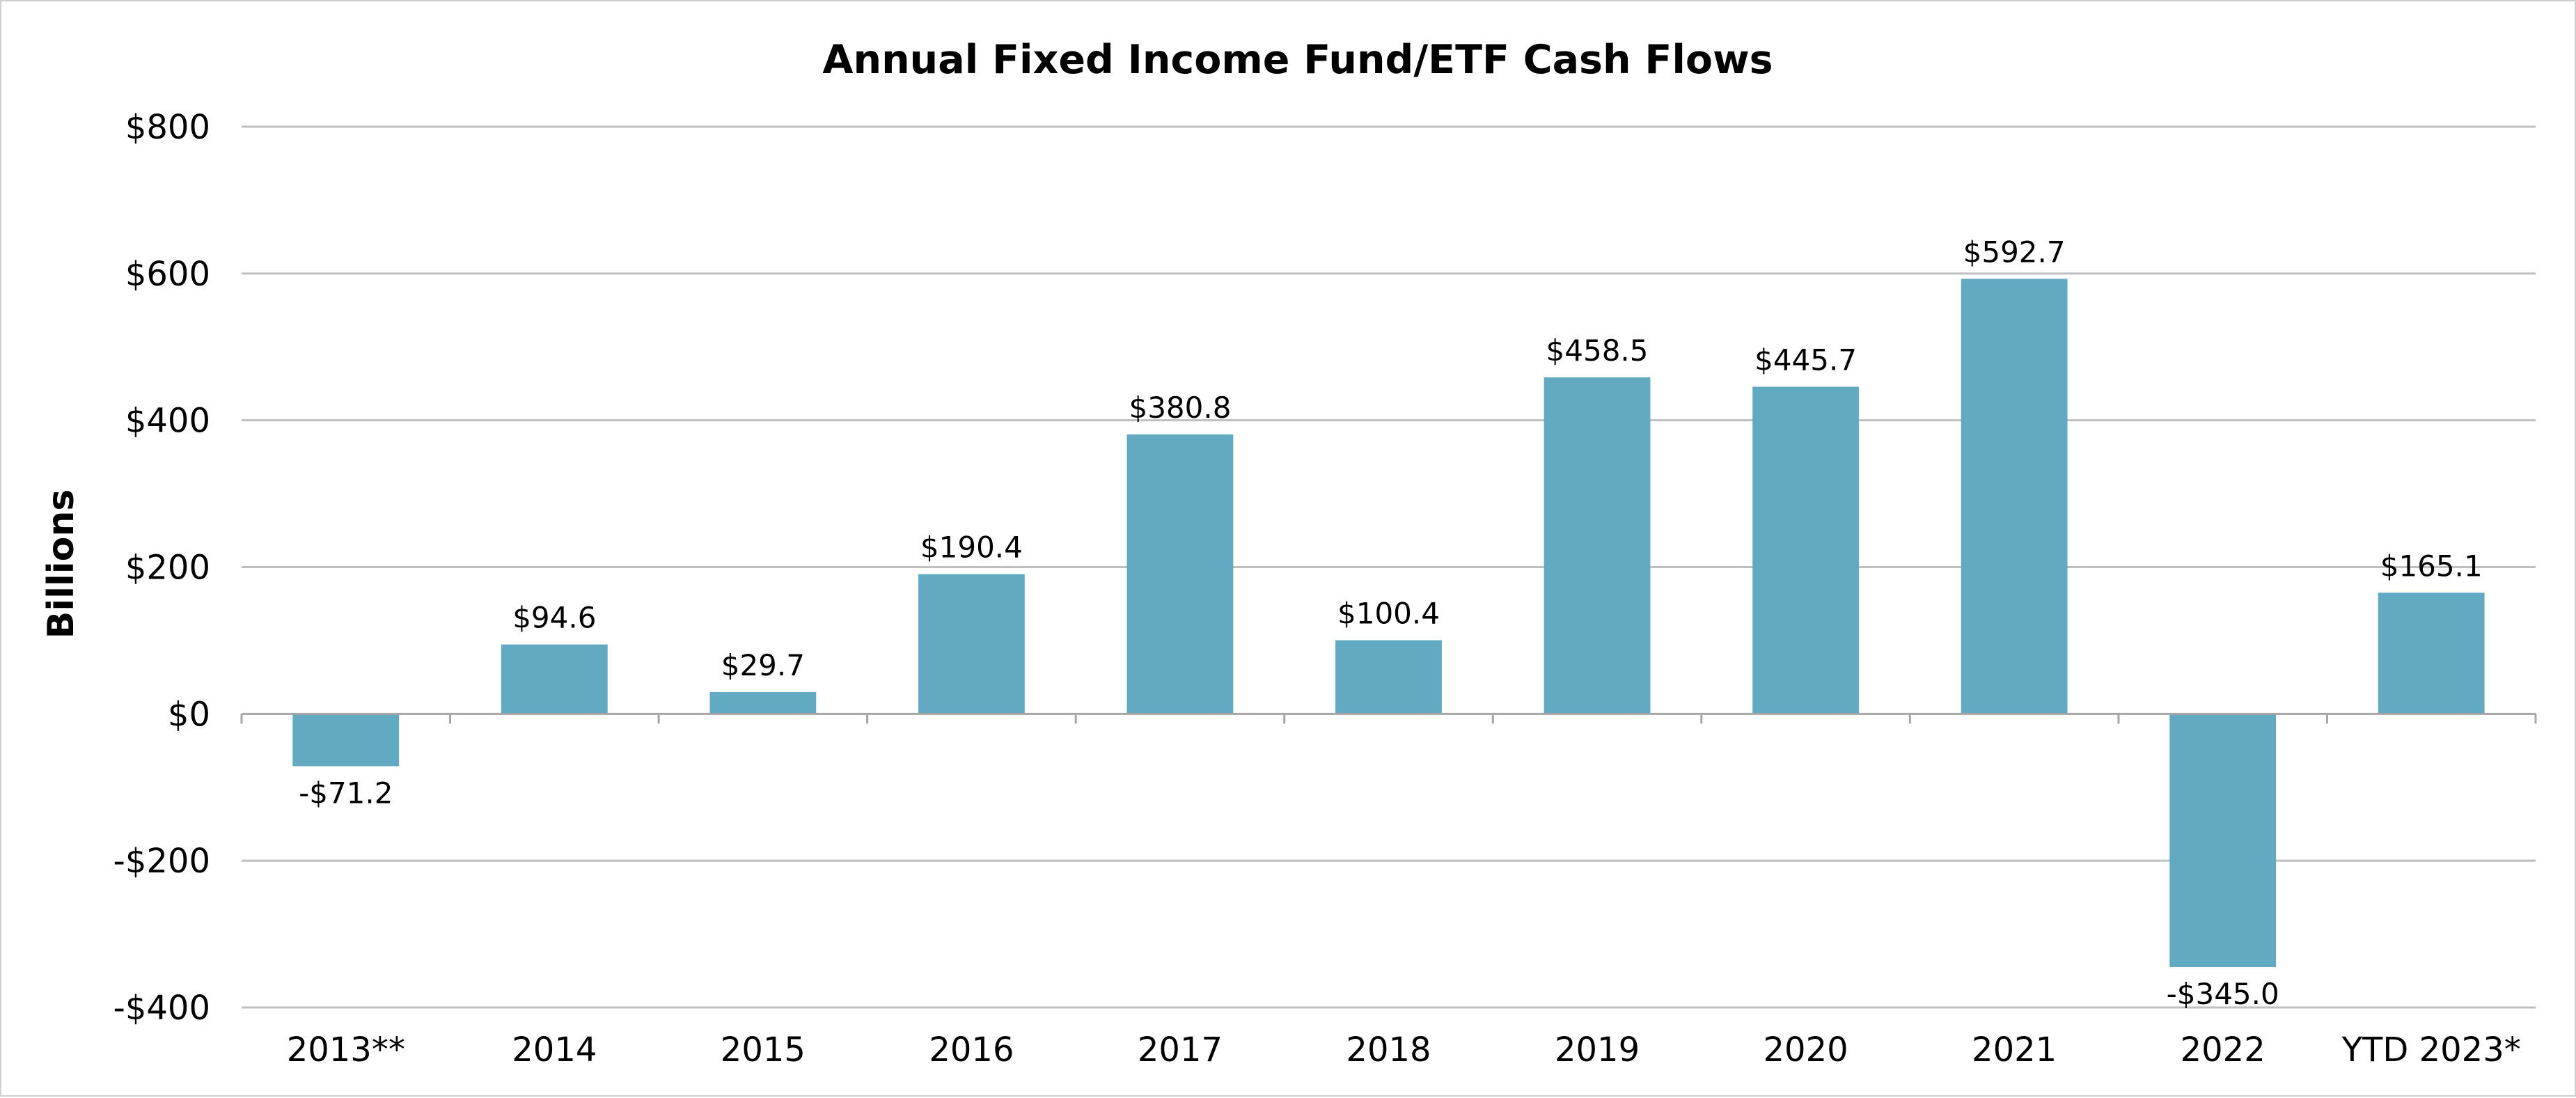 This screenshot has height=1098, width=2576. What do you see at coordinates (2431, 566) in the screenshot?
I see `data-label: $165.1` at bounding box center [2431, 566].